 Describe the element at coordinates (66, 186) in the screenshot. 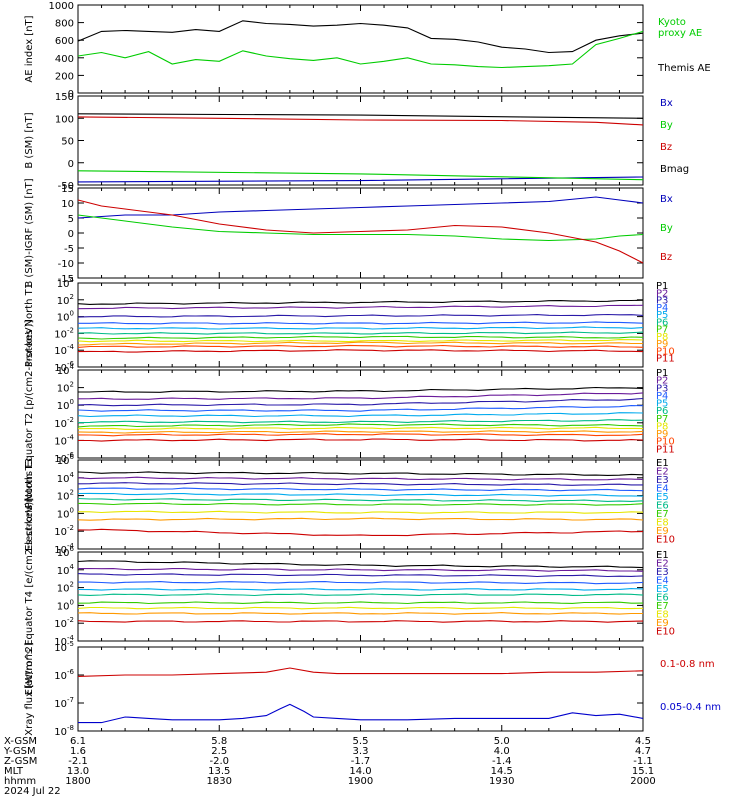

I see `y-tick-label: -50` at that location.